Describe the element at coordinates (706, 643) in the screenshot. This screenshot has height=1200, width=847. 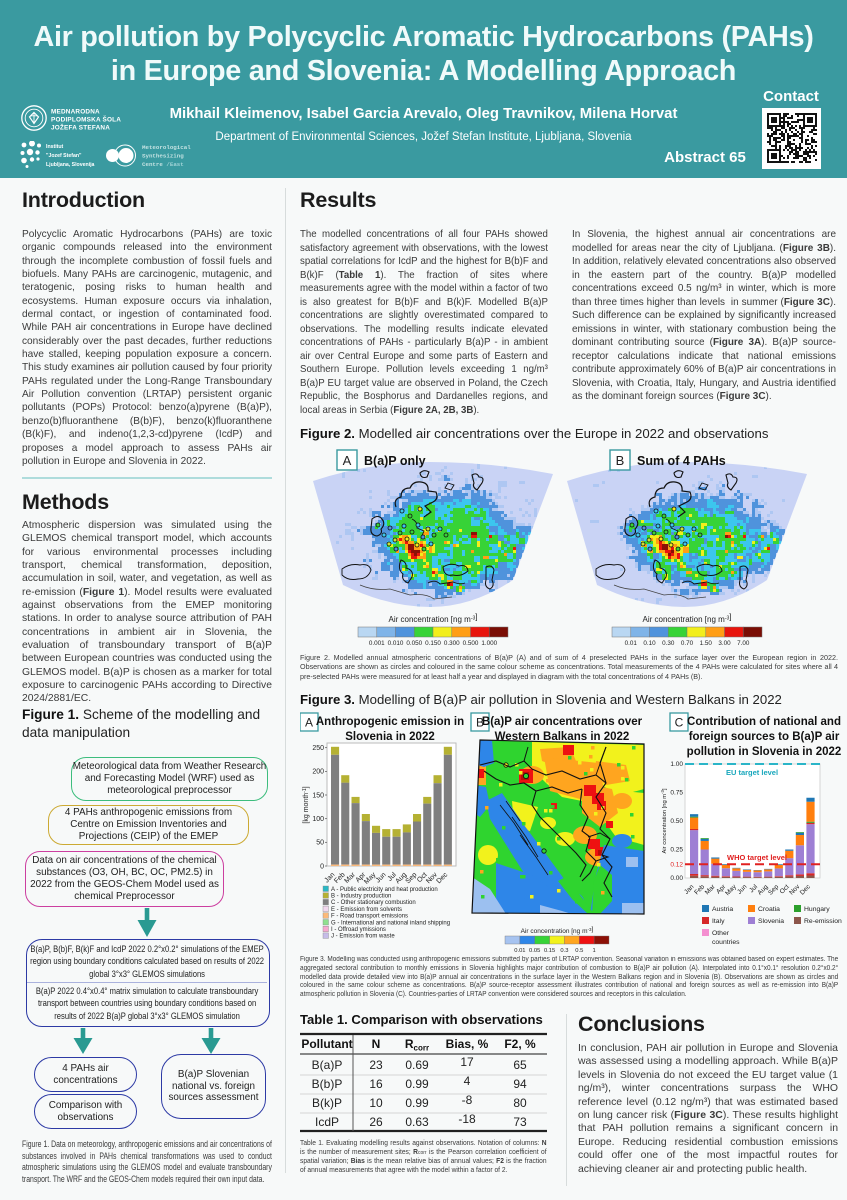
I see `svg-text: 1.50` at that location.